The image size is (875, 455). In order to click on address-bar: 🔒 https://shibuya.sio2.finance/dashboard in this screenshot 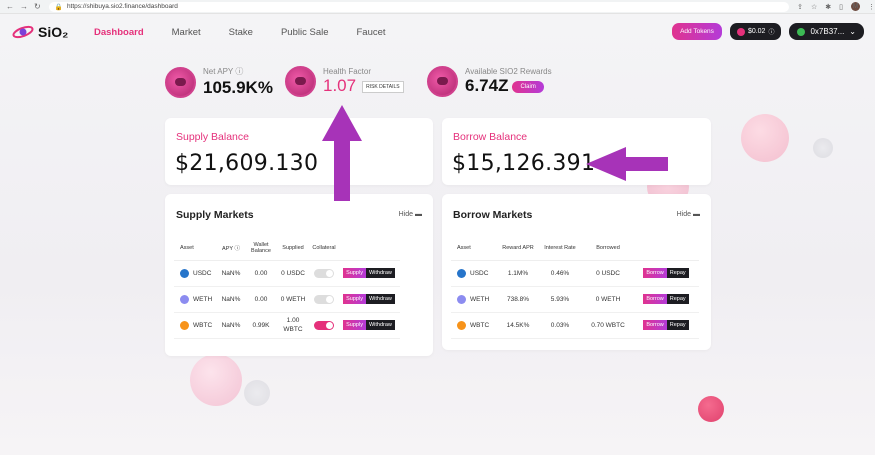, I will do `click(419, 6)`.